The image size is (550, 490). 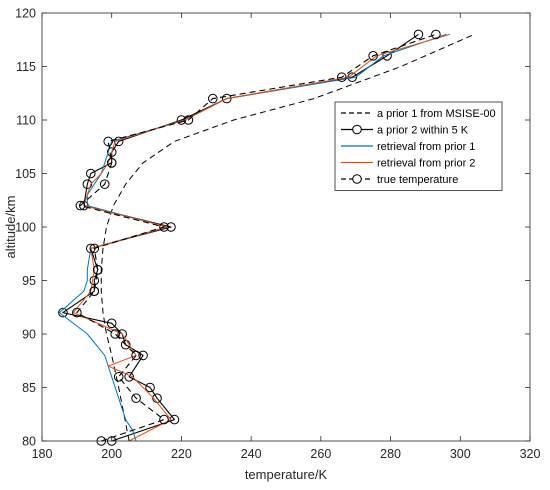 I want to click on x-tick-label: 320, so click(x=530, y=454).